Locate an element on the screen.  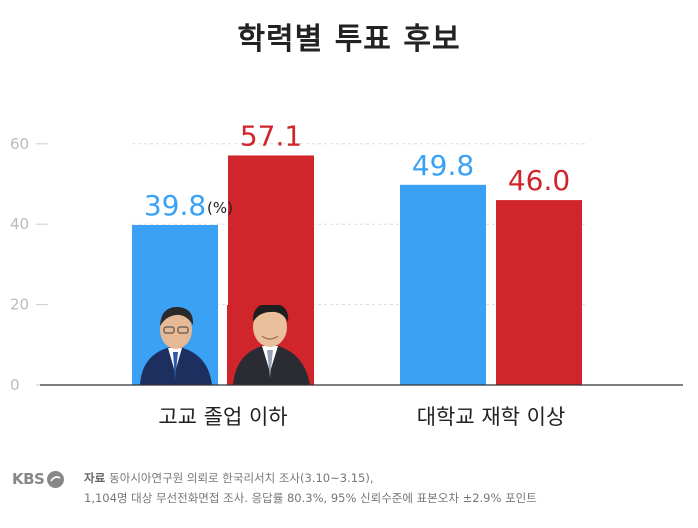
y-tick-label-1: 20 is located at coordinates (19, 305).